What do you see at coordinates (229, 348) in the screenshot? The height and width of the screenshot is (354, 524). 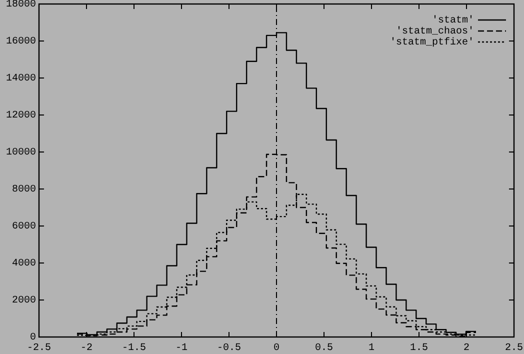 I see `x-tick-label: -0.5` at bounding box center [229, 348].